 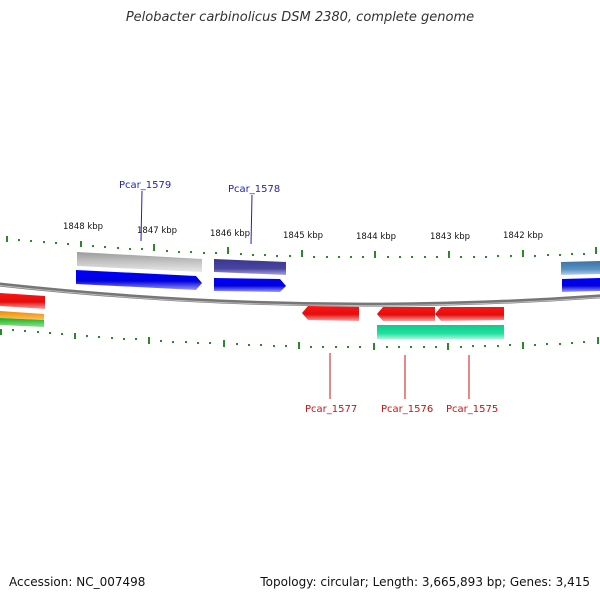 What do you see at coordinates (331, 409) in the screenshot?
I see `gene-label-pcar-1577: Pcar_1577` at bounding box center [331, 409].